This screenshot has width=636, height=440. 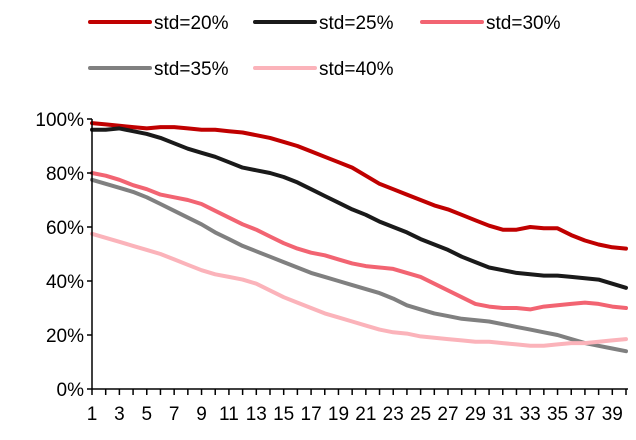 What do you see at coordinates (393, 414) in the screenshot?
I see `x-tick-label: 23` at bounding box center [393, 414].